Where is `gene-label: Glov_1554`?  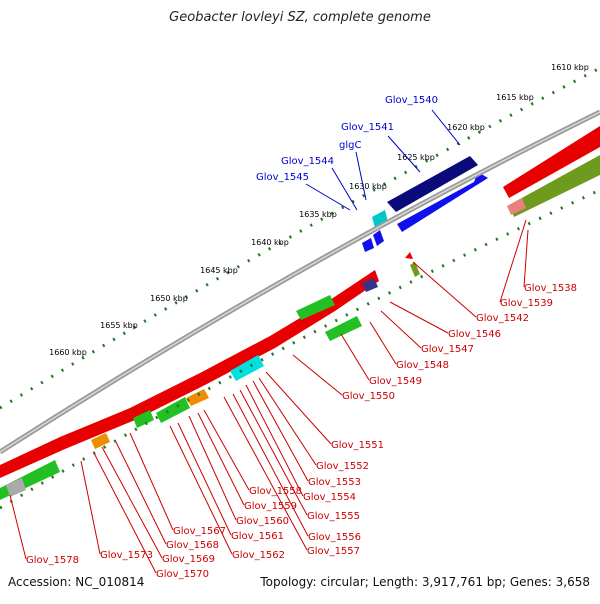
gene-label: Glov_1554 is located at coordinates (329, 497).